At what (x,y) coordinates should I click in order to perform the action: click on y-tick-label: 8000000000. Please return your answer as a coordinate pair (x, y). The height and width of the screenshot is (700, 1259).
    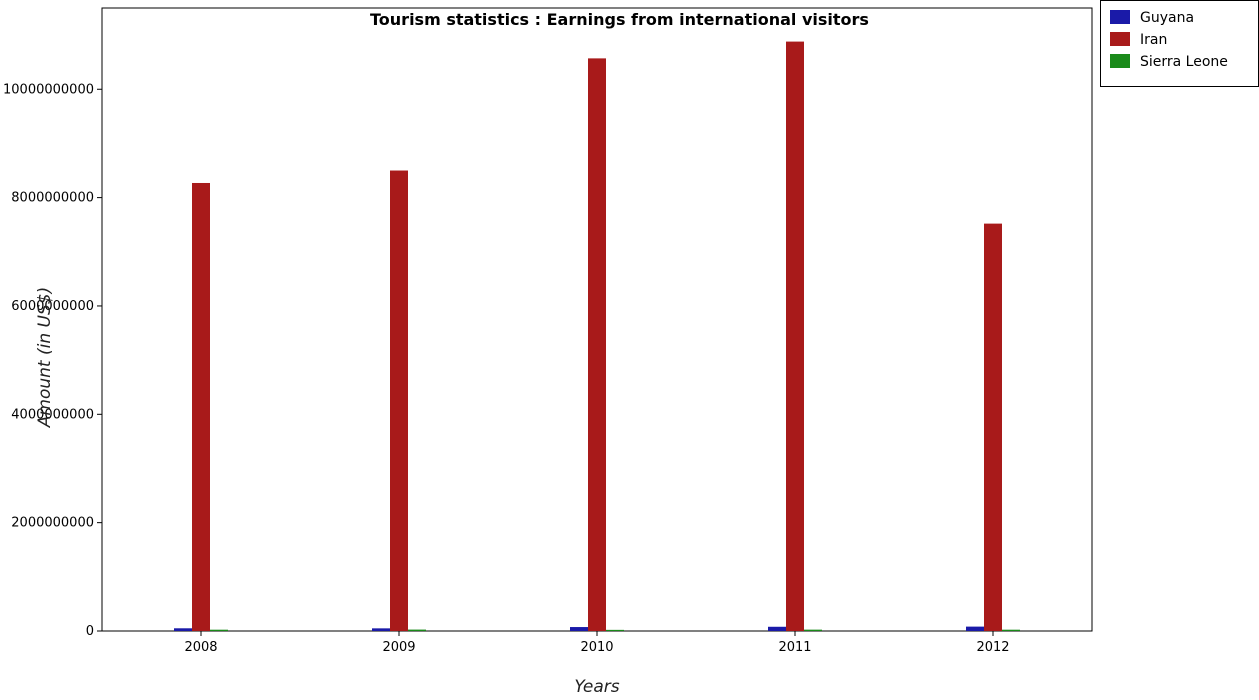
    Looking at the image, I should click on (52, 198).